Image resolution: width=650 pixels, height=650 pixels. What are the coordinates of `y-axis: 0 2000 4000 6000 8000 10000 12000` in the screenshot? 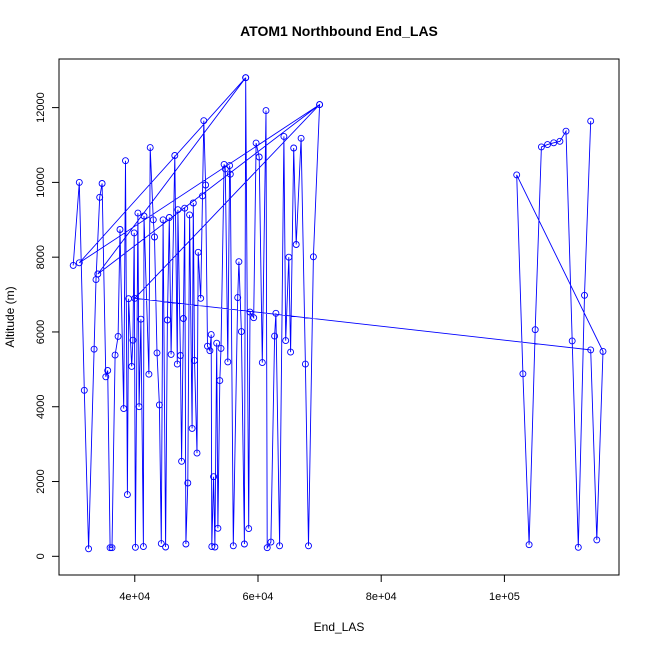 It's located at (47, 325).